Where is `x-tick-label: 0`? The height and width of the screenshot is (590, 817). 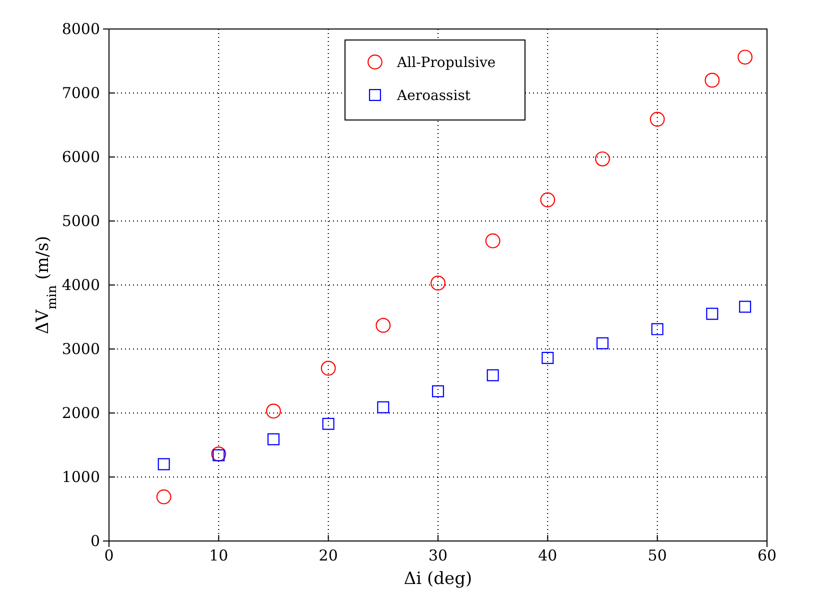 x-tick-label: 0 is located at coordinates (109, 555).